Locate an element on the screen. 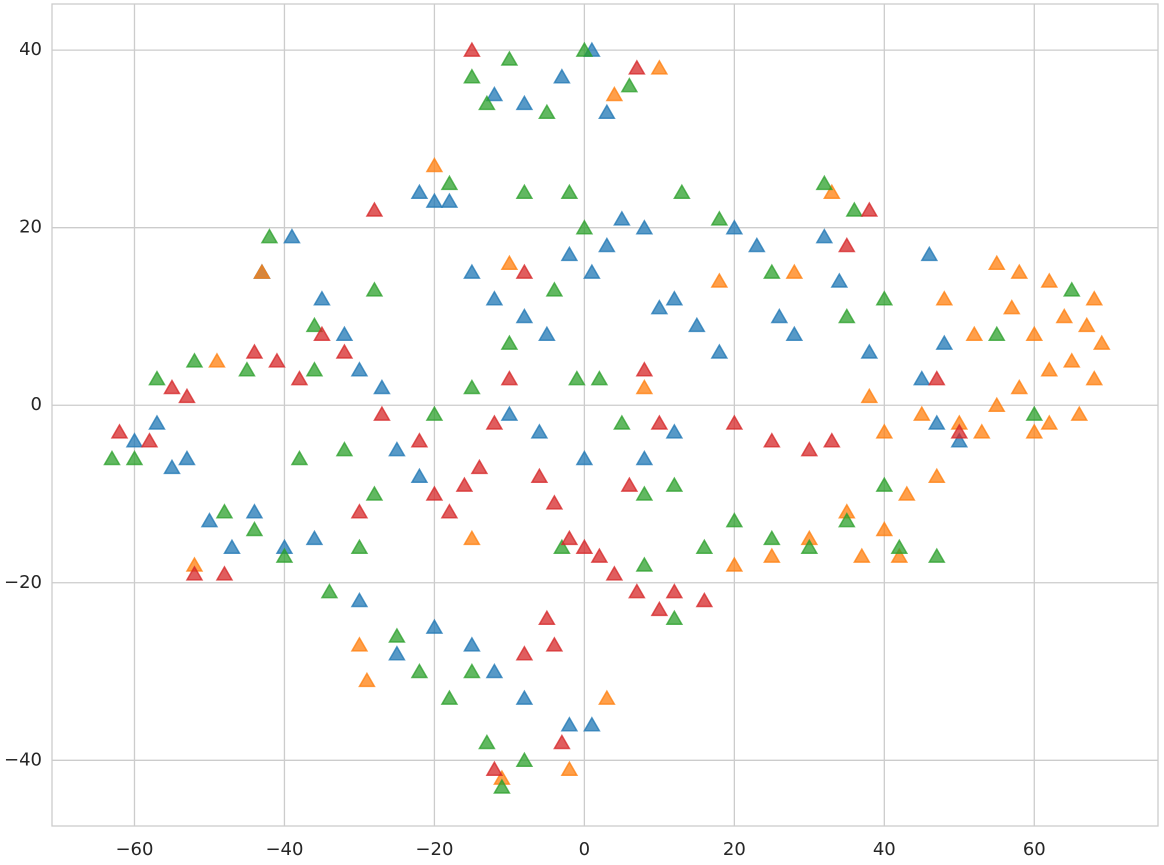 Image resolution: width=1164 pixels, height=865 pixels. x-tick-label: 40 is located at coordinates (884, 849).